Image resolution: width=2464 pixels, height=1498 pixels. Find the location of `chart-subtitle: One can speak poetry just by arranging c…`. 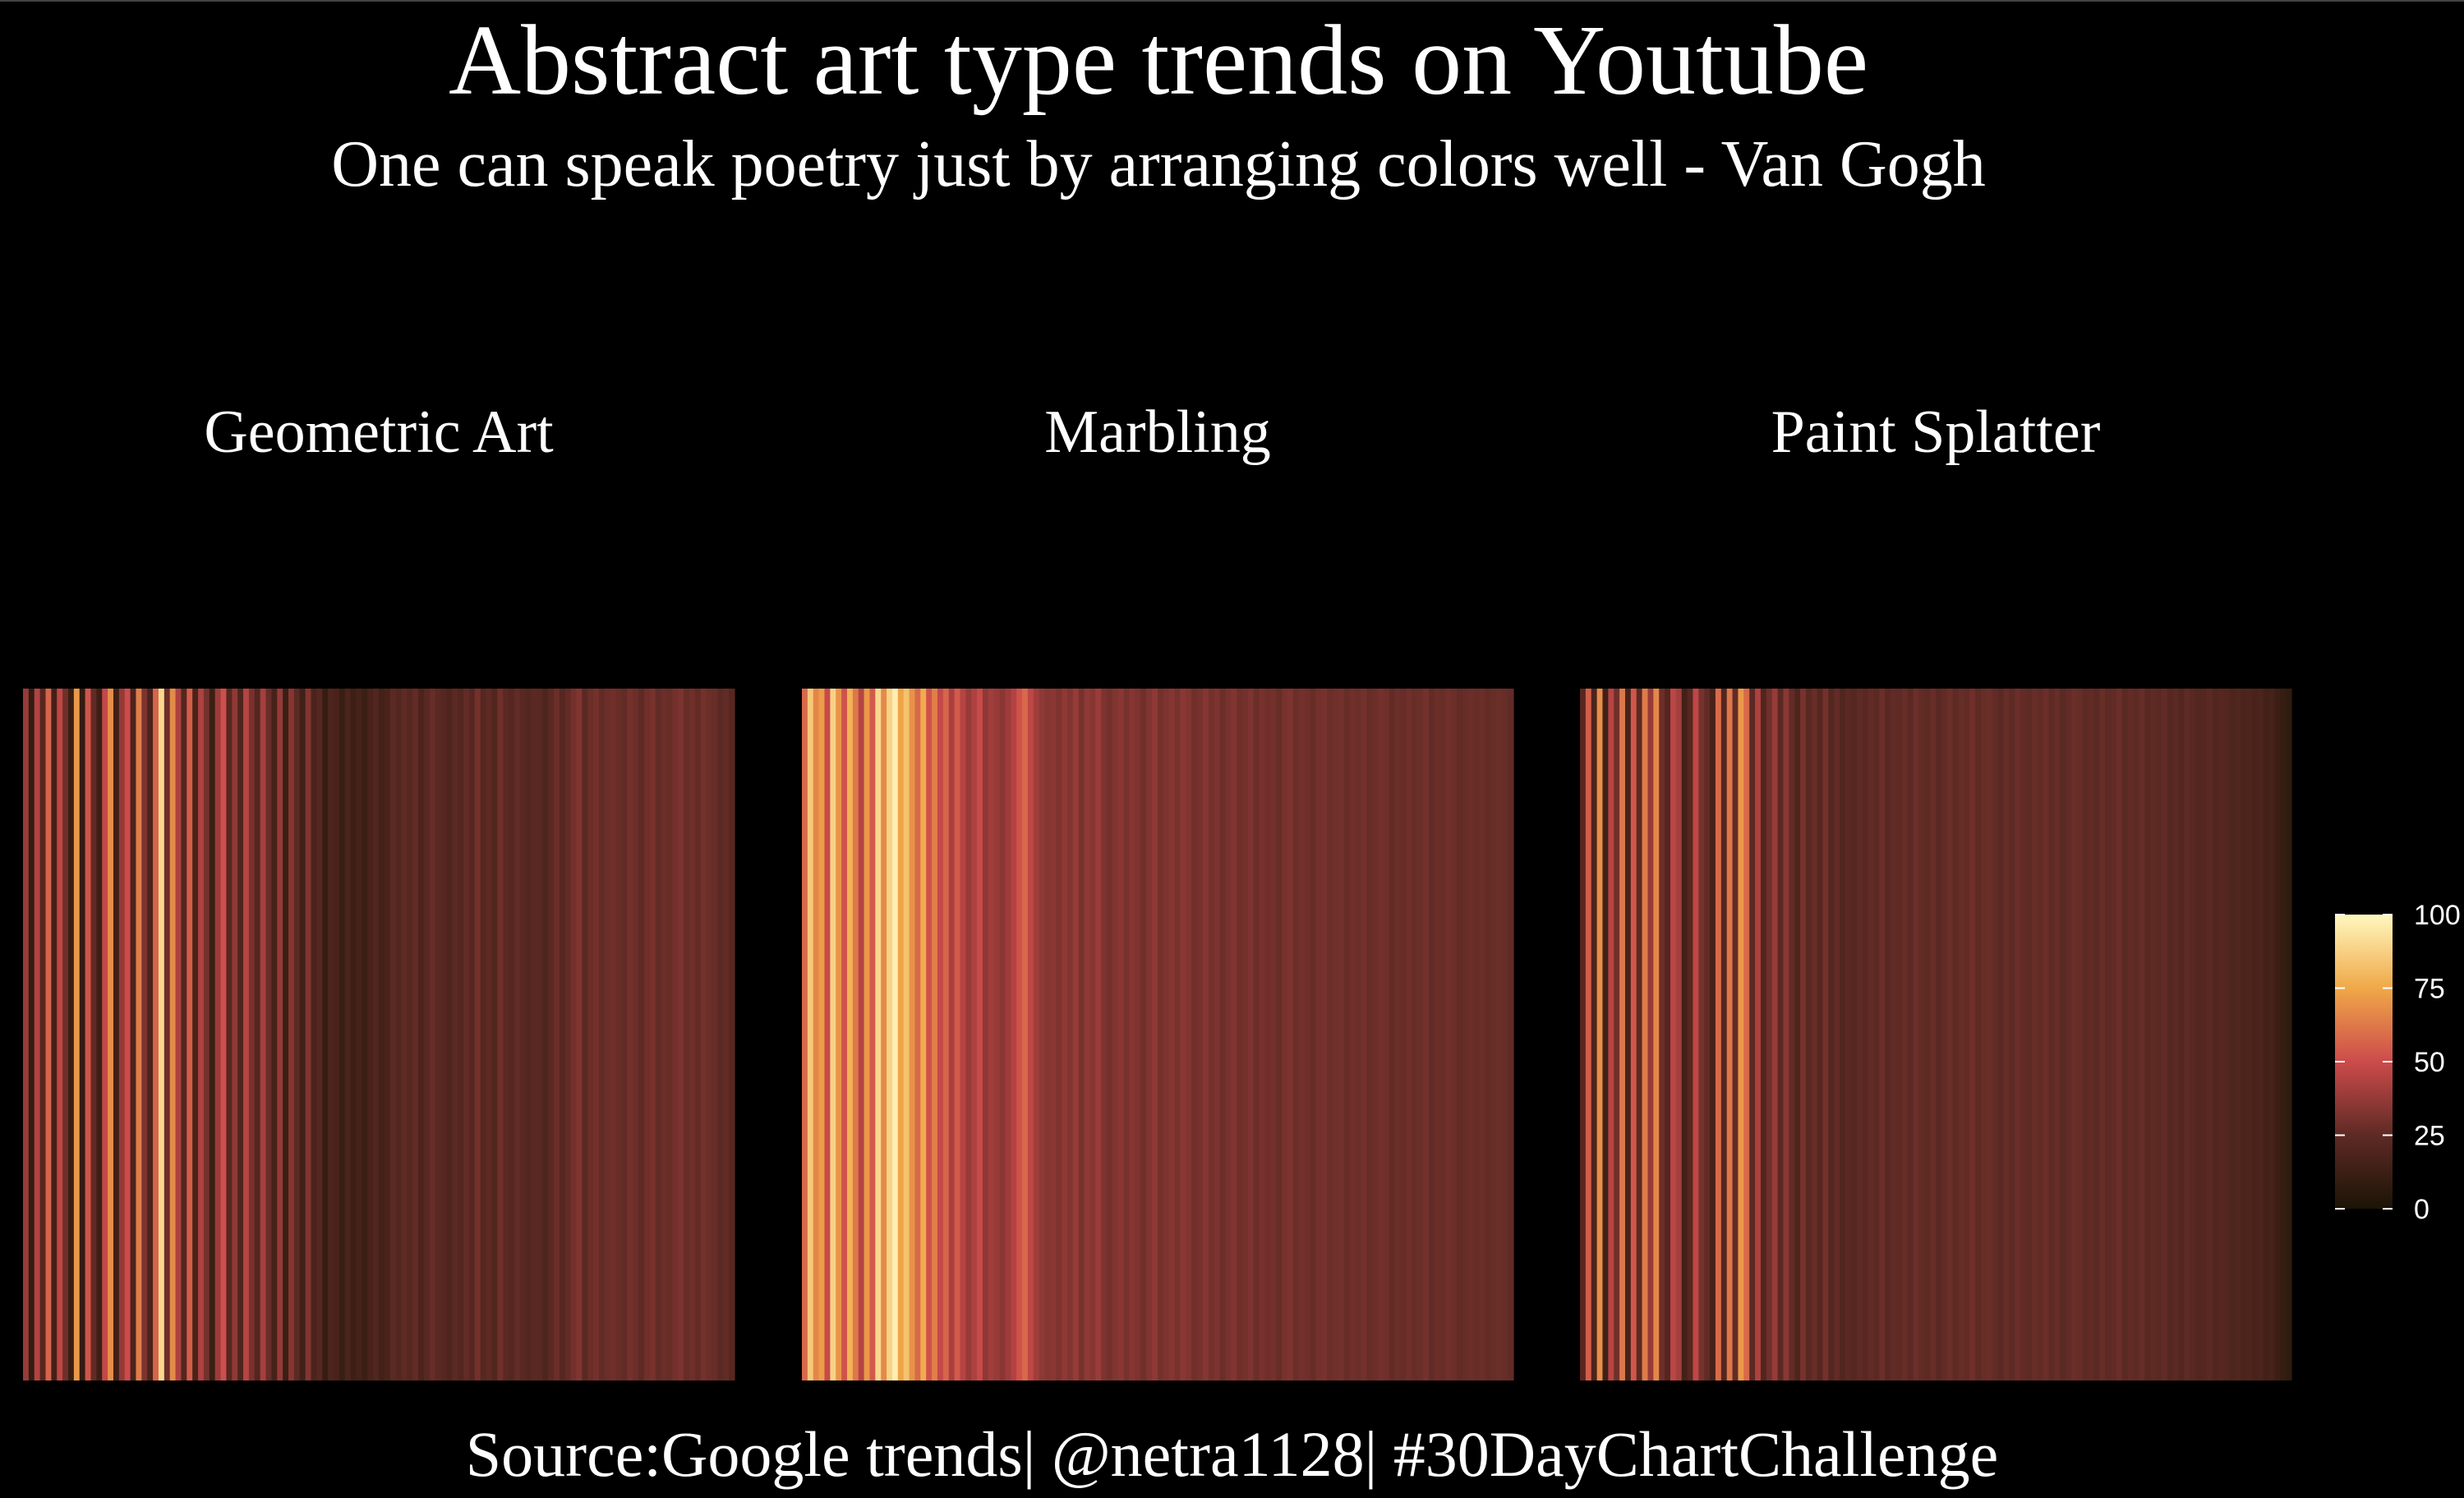

chart-subtitle: One can speak poetry just by arranging c… is located at coordinates (1159, 164).